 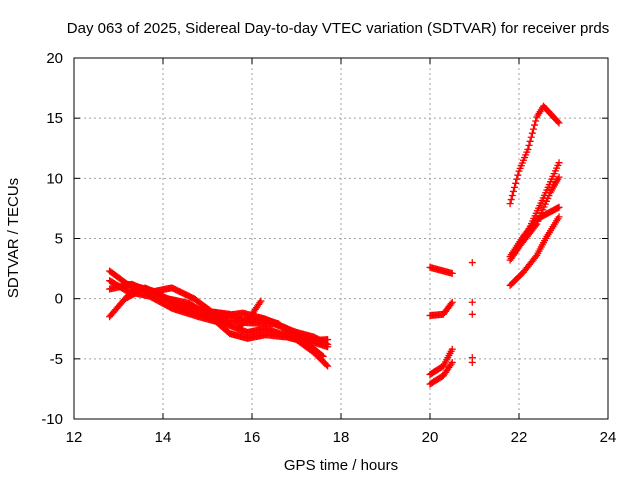 I want to click on y-tick-label: 15, so click(x=54, y=118).